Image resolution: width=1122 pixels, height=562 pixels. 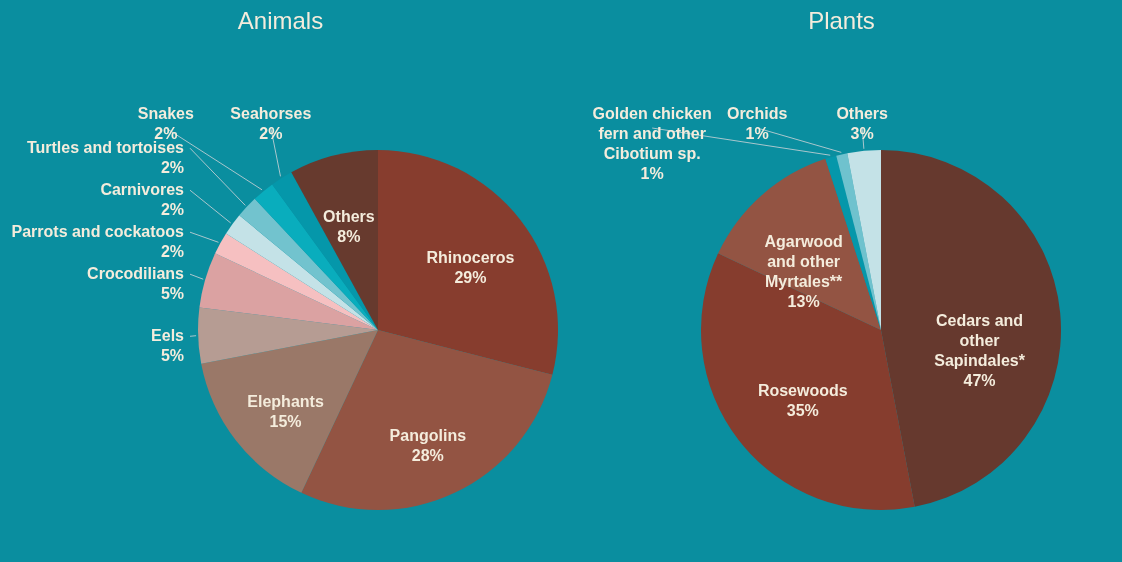 What do you see at coordinates (271, 113) in the screenshot?
I see `slice-label: Seahorses` at bounding box center [271, 113].